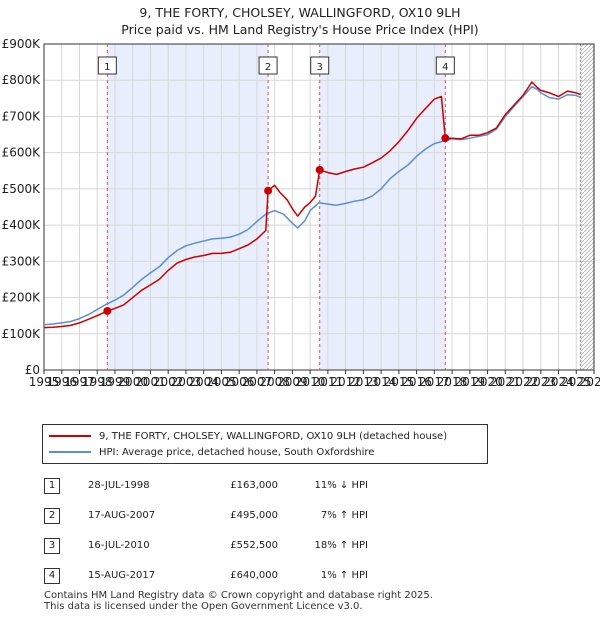 Image resolution: width=600 pixels, height=620 pixels. What do you see at coordinates (576, 382) in the screenshot?
I see `x-tick-label: 2025` at bounding box center [576, 382].